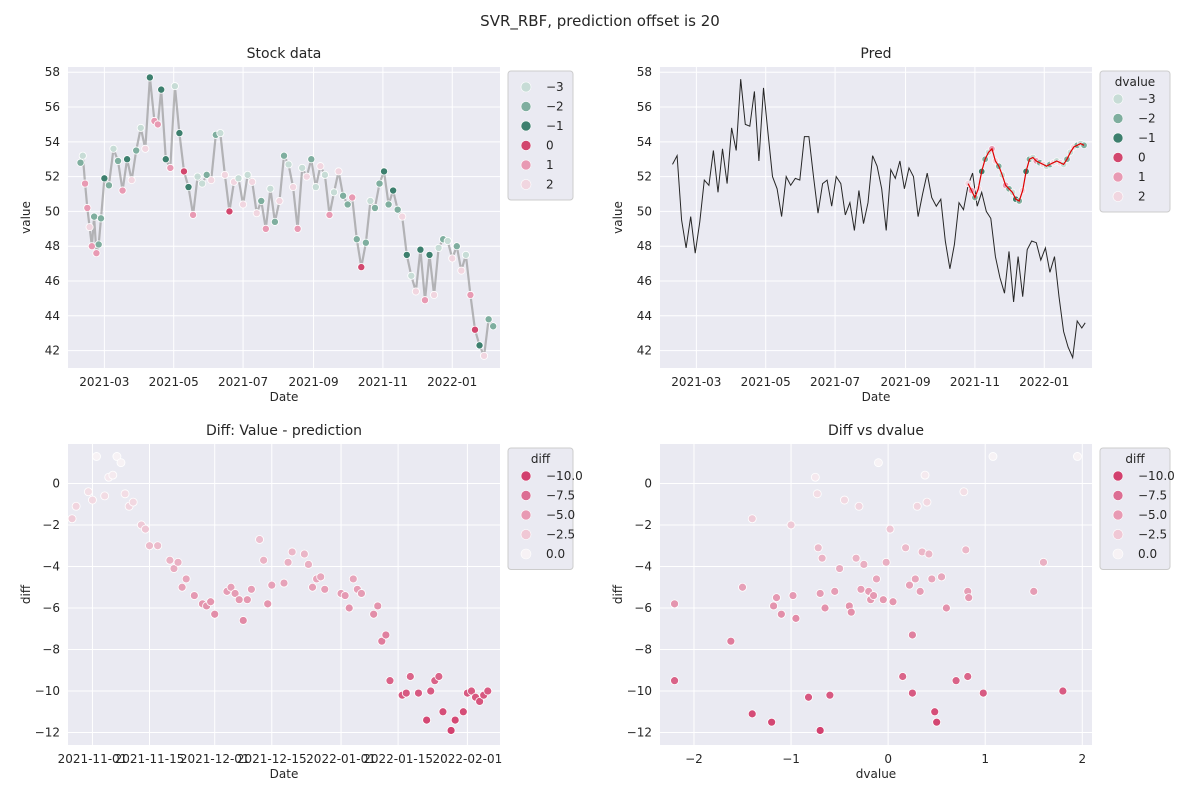  Describe the element at coordinates (644, 177) in the screenshot. I see `y-tick-label: 52` at that location.